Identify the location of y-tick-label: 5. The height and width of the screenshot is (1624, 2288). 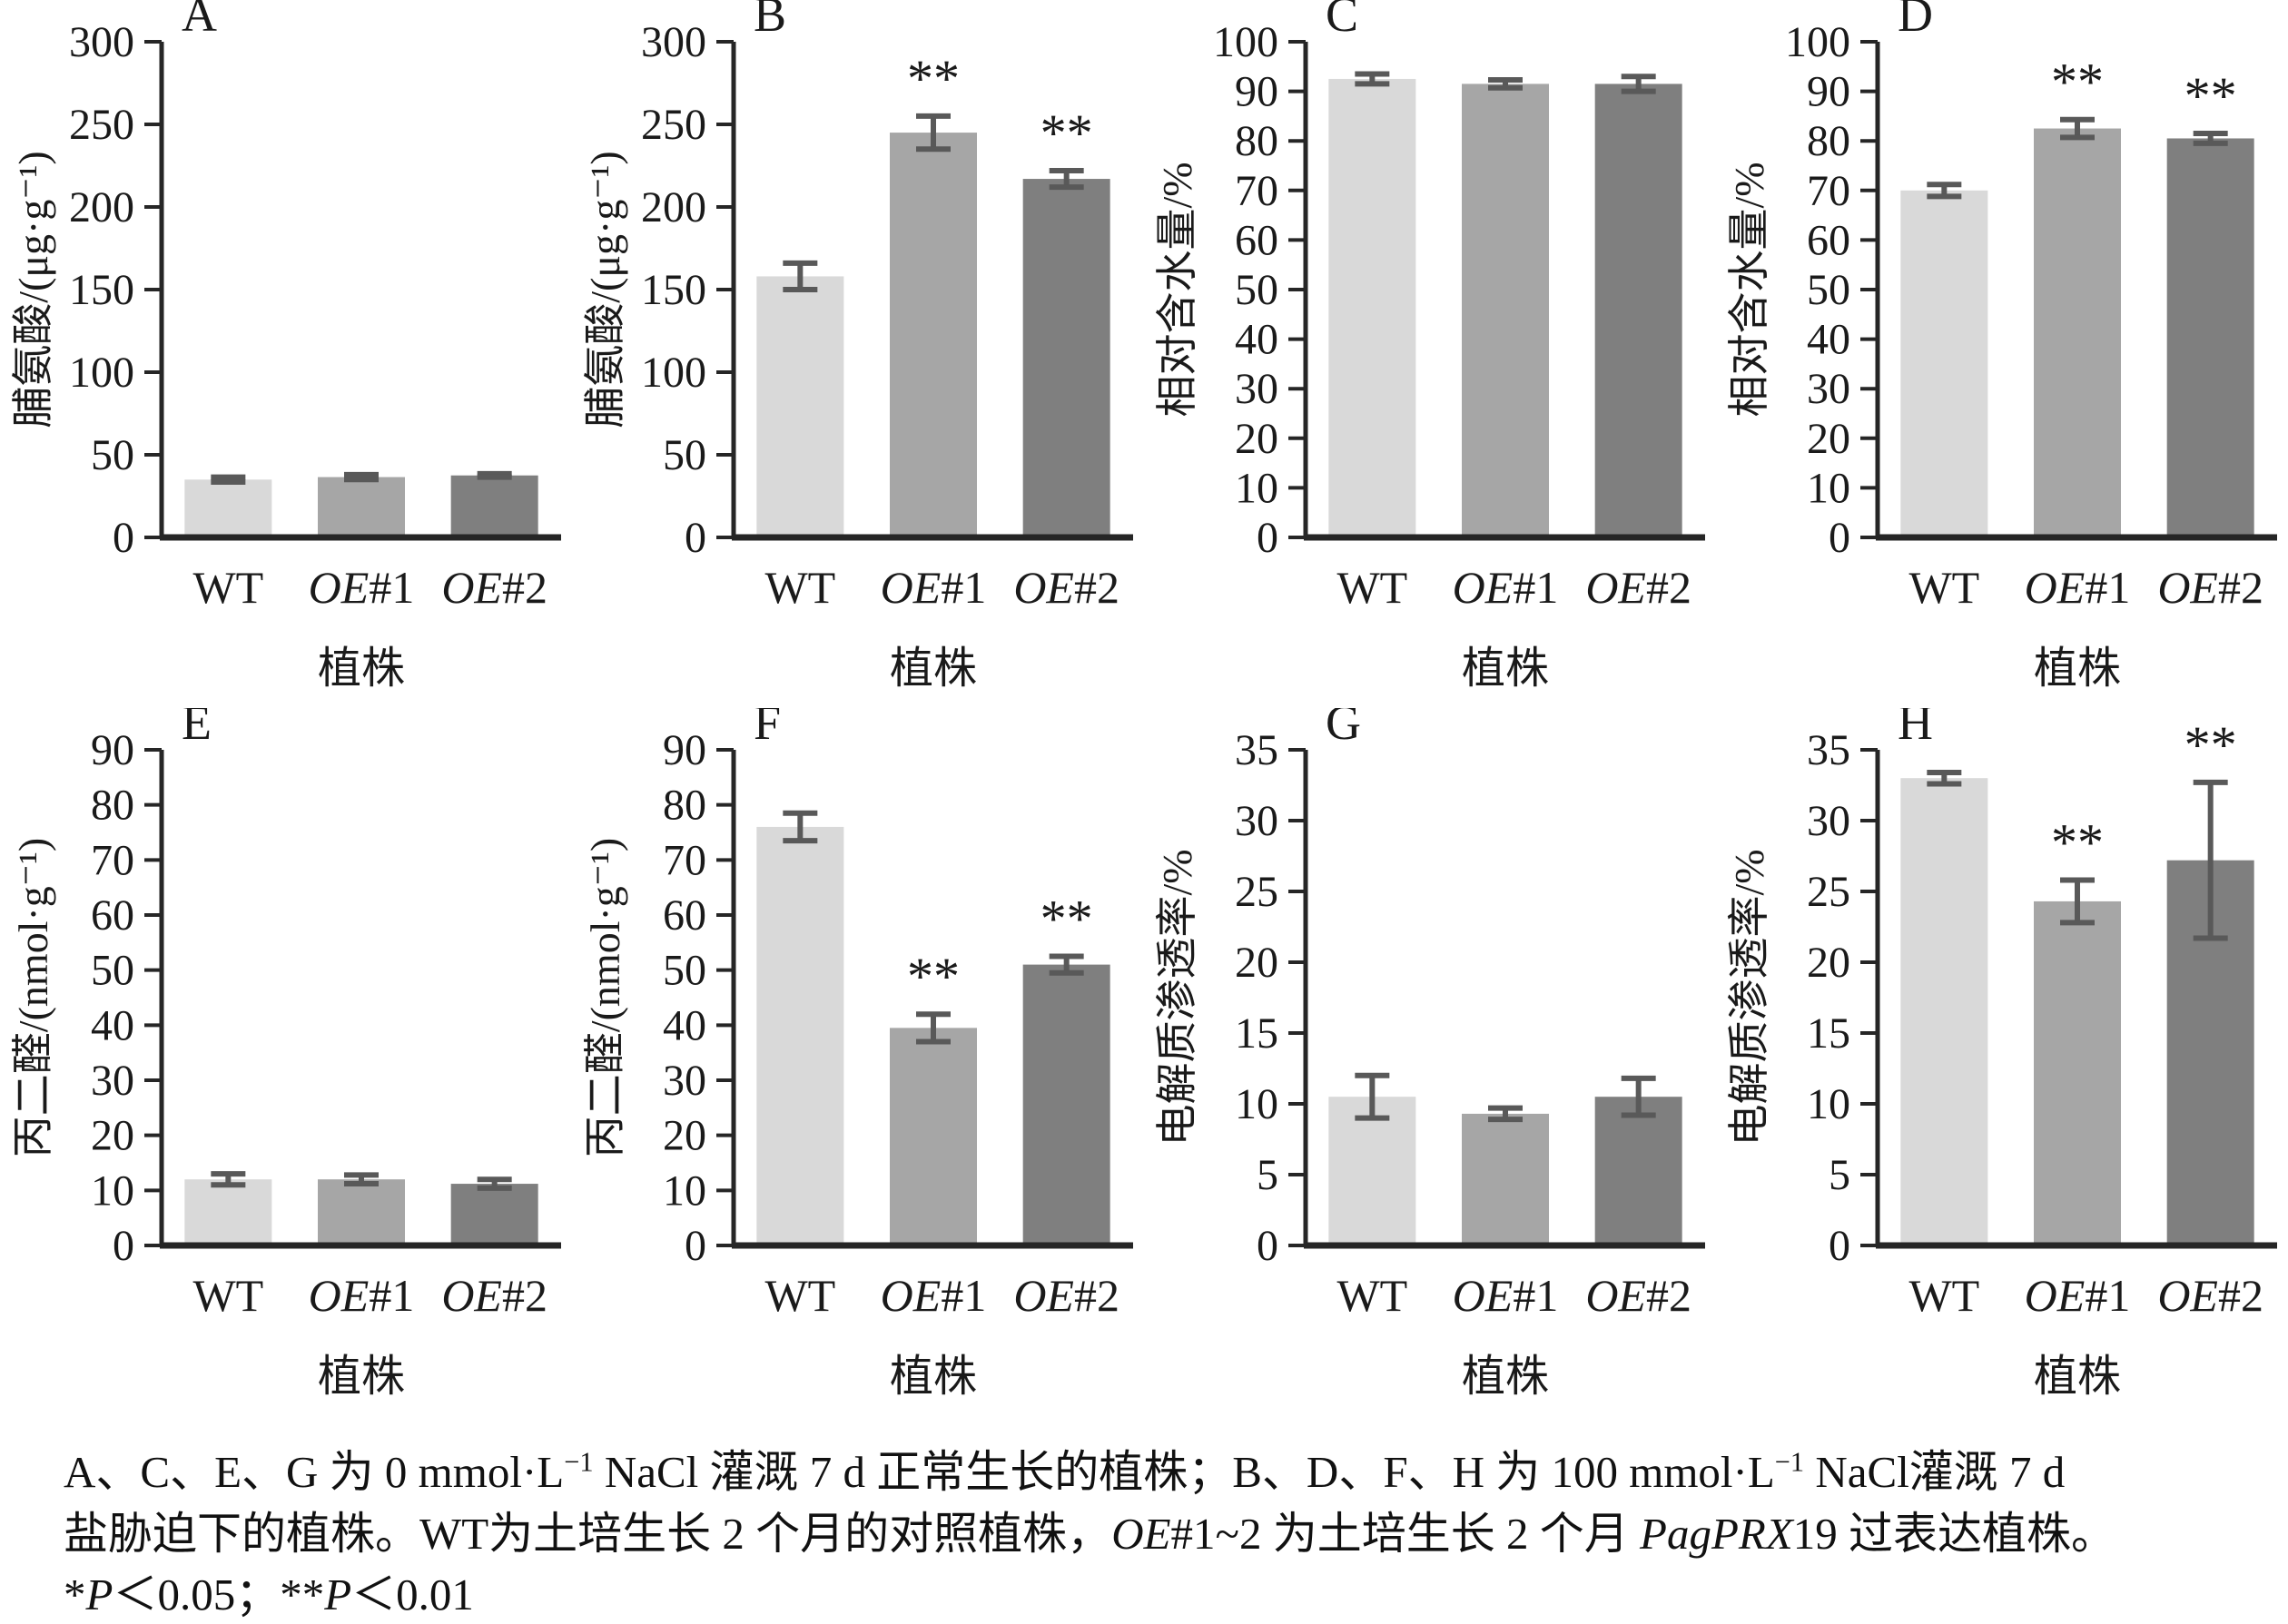
(1267, 1175).